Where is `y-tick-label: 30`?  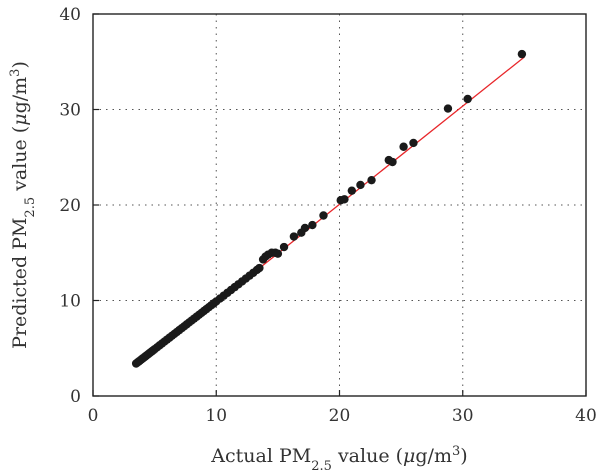 y-tick-label: 30 is located at coordinates (70, 111).